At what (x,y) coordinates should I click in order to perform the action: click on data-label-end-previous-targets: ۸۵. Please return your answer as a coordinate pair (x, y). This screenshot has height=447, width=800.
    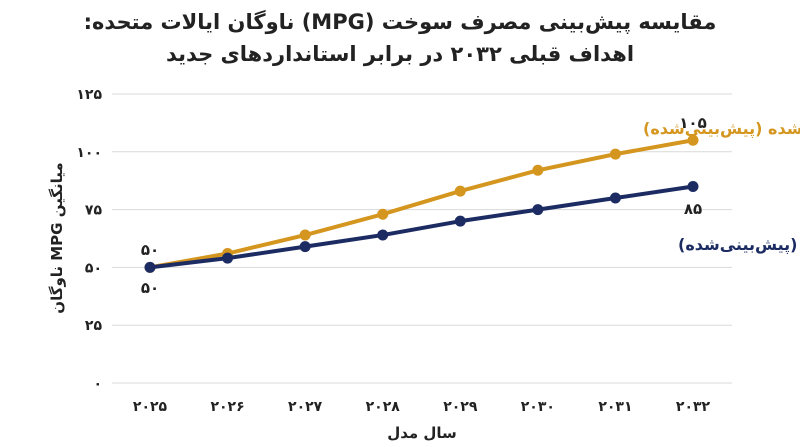
    Looking at the image, I should click on (693, 209).